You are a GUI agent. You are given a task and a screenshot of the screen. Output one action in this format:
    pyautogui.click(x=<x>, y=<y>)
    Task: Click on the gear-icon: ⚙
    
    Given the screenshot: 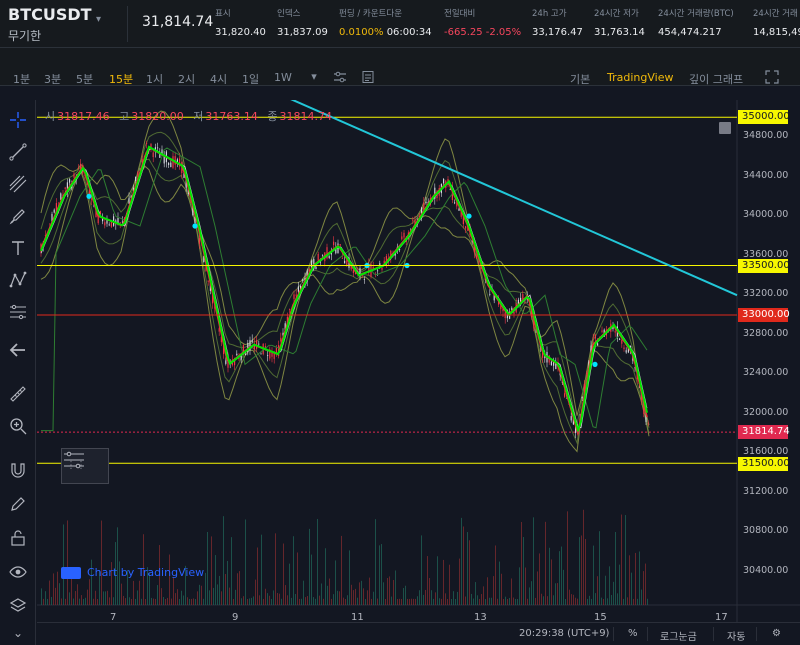 What is the action you would take?
    pyautogui.click(x=776, y=633)
    